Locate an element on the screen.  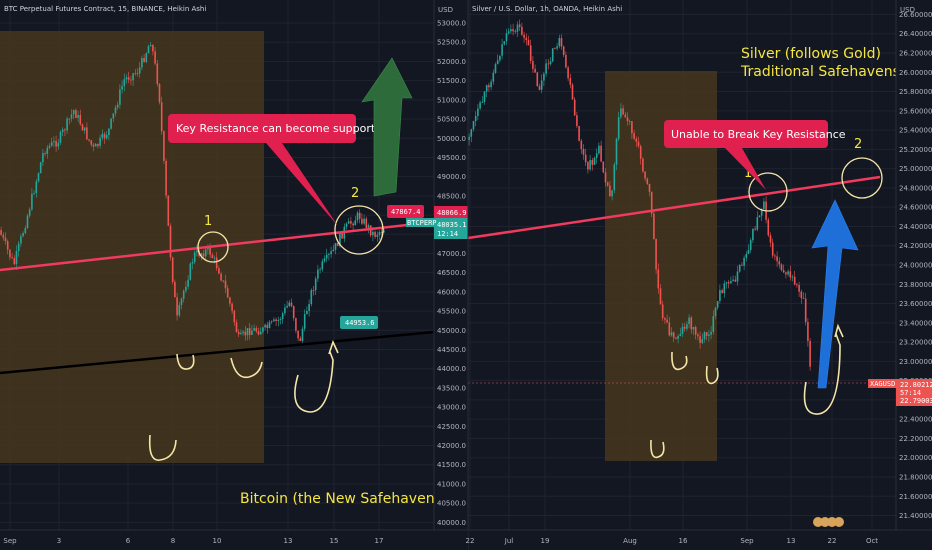
y-tick-label: 50000.0 is located at coordinates (451, 139).